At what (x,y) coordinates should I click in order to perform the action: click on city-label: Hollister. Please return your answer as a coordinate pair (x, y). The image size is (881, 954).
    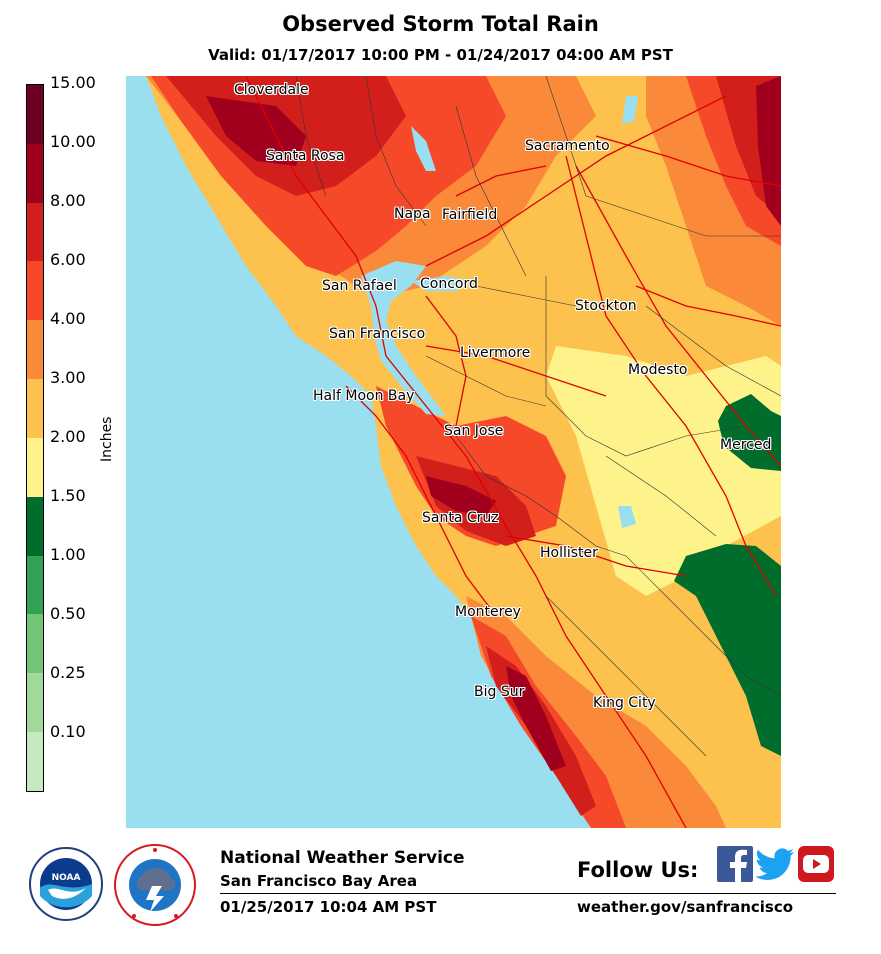
    Looking at the image, I should click on (569, 553).